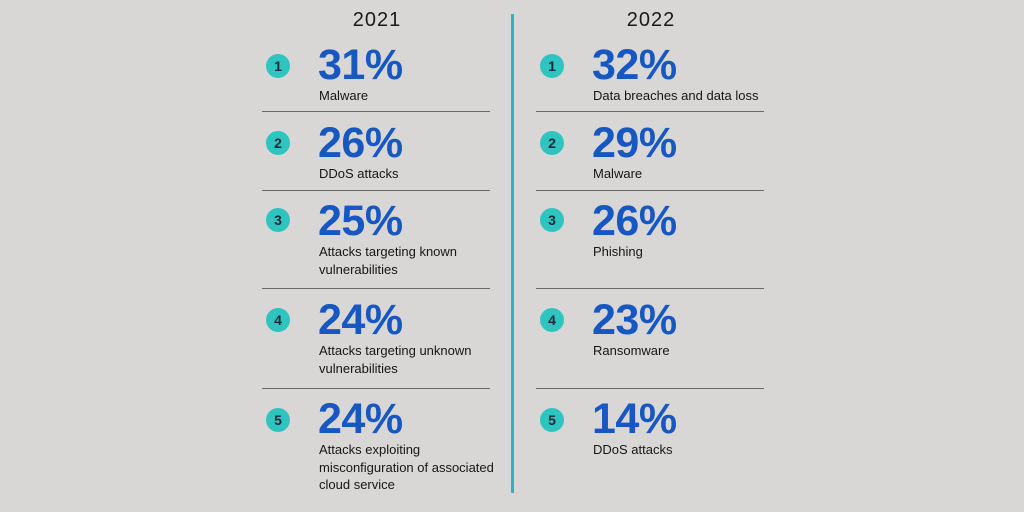 This screenshot has height=512, width=1024. Describe the element at coordinates (377, 20) in the screenshot. I see `year-heading: 2021` at that location.